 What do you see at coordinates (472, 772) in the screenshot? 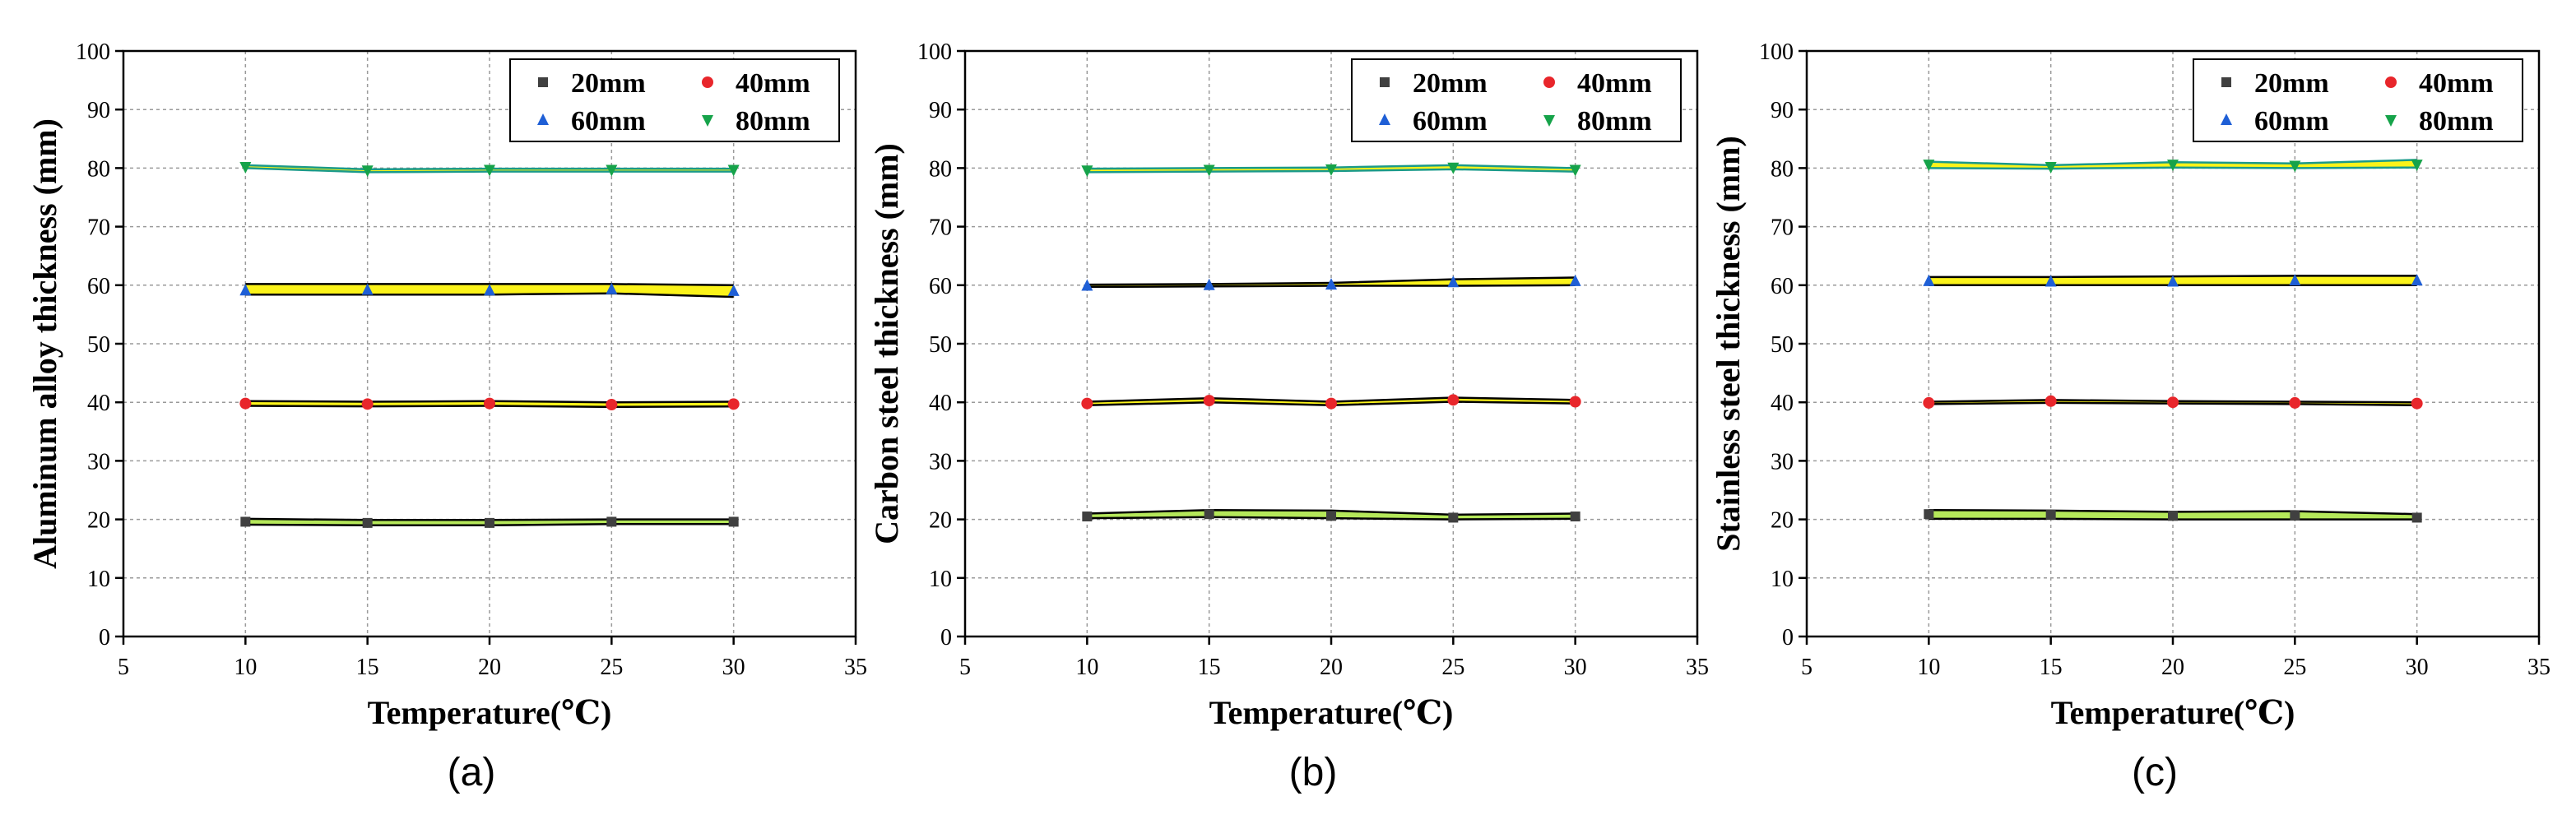
I see `panel-label: (a)` at bounding box center [472, 772].